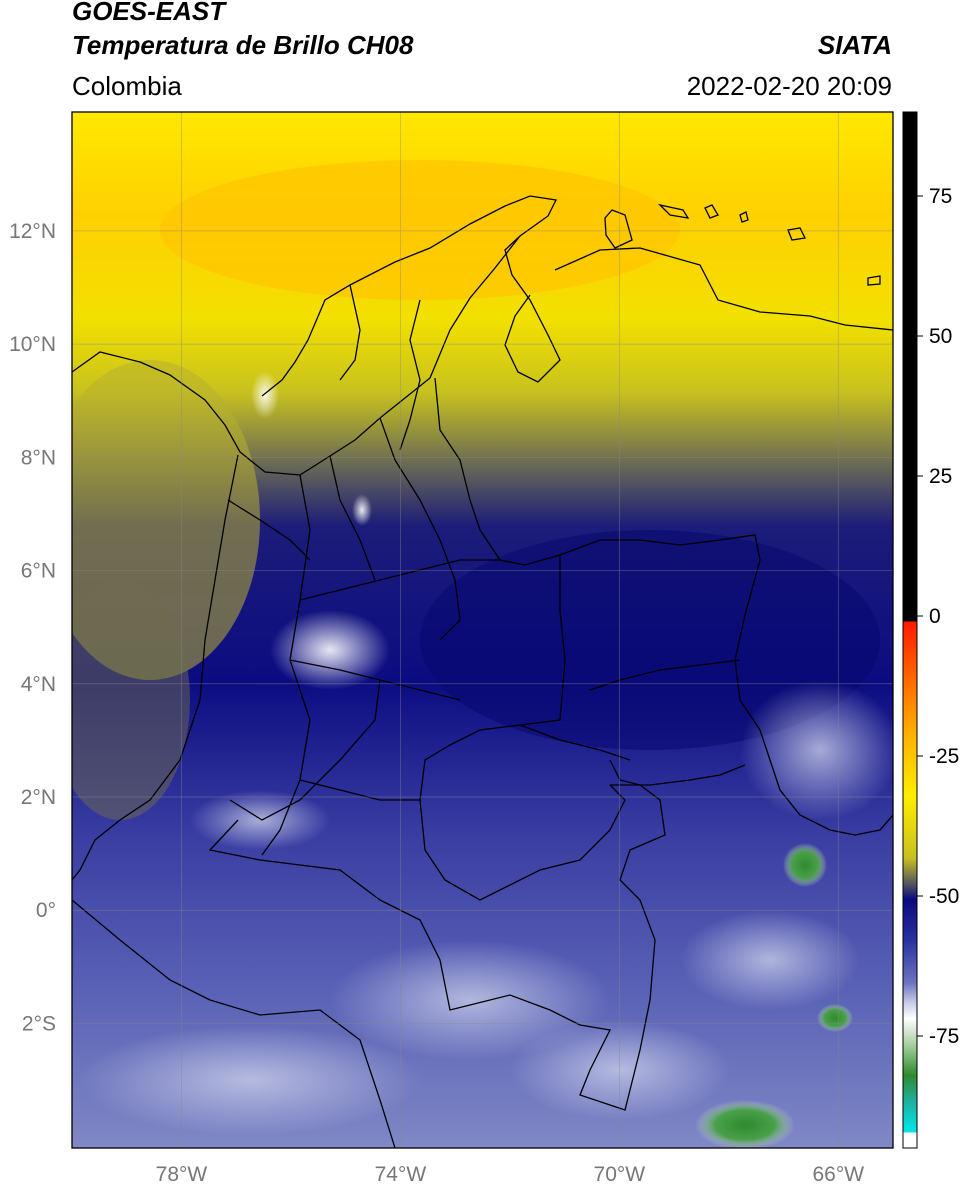  Describe the element at coordinates (46, 910) in the screenshot. I see `lat-tick-label: 0°` at that location.